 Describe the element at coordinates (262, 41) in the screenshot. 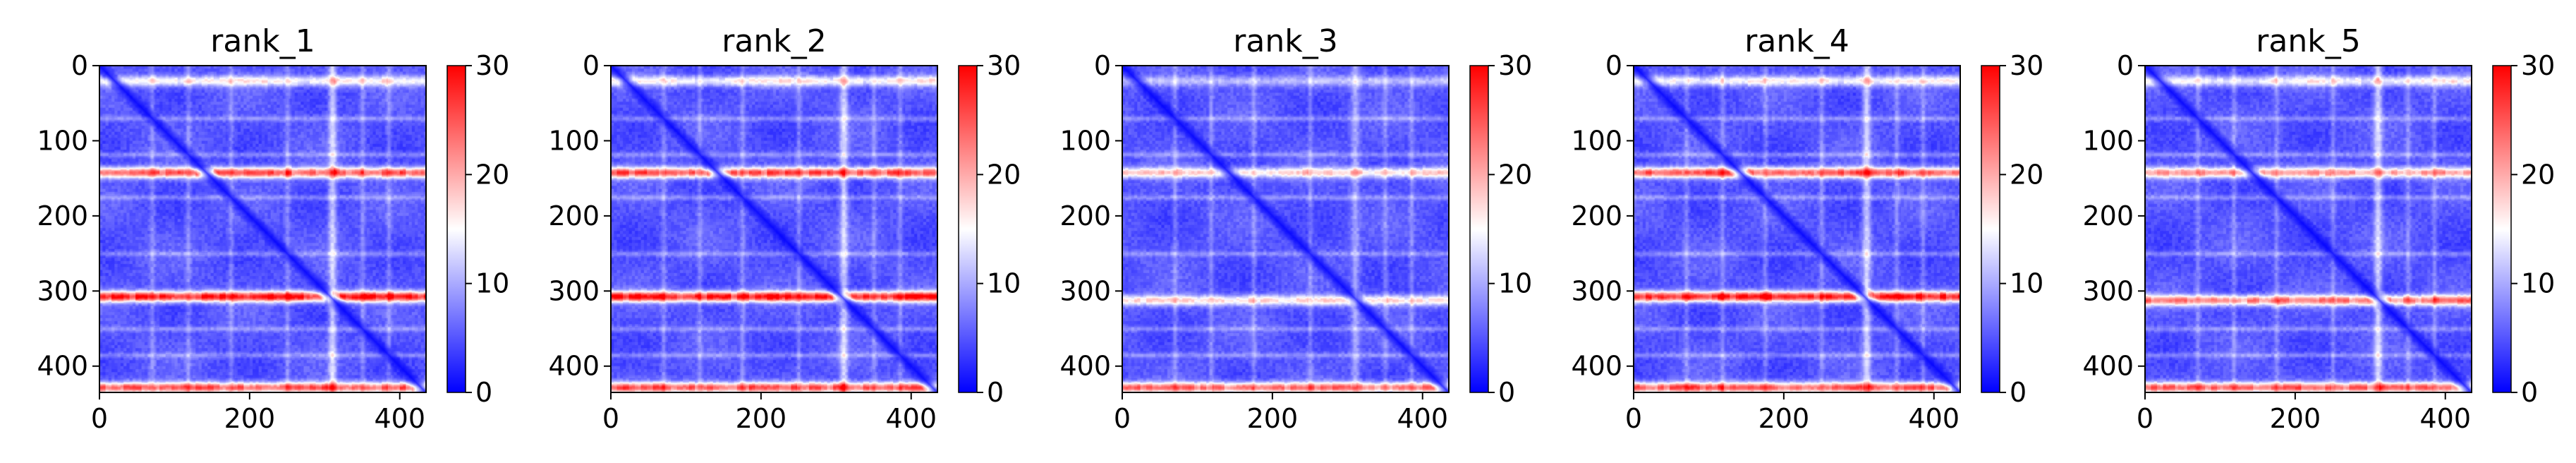

I see `panel-title: rank_1` at that location.